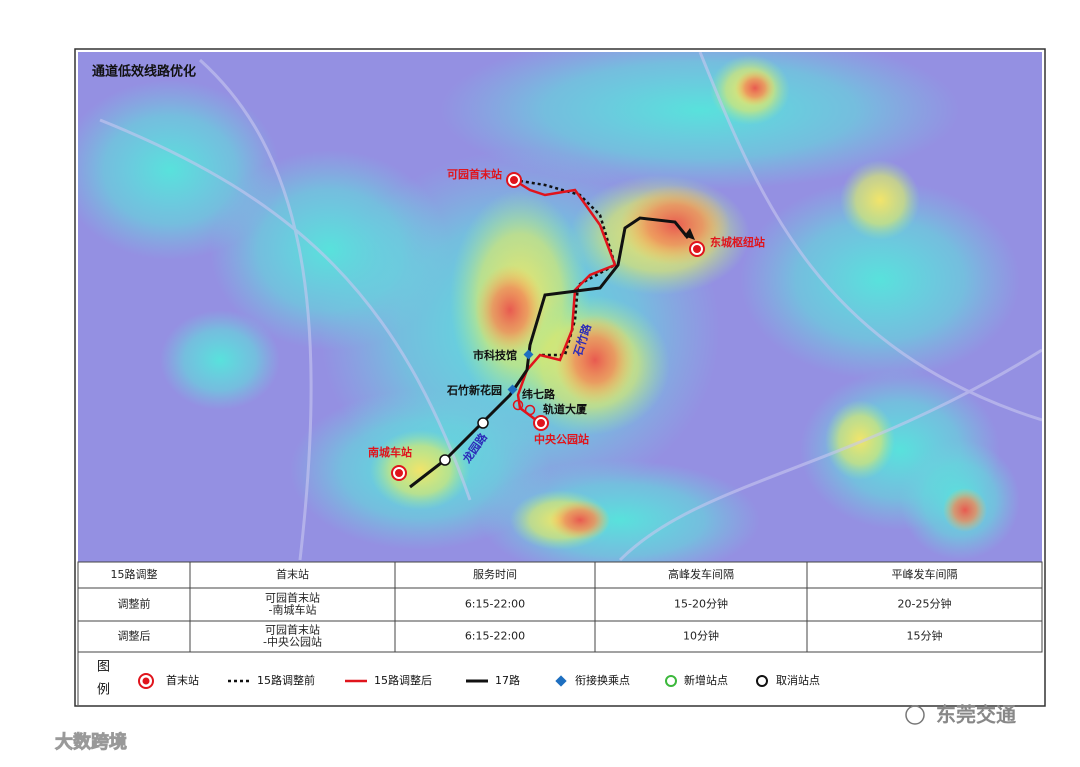 This screenshot has height=767, width=1080. I want to click on table-cell: -中央公园站, so click(292, 642).